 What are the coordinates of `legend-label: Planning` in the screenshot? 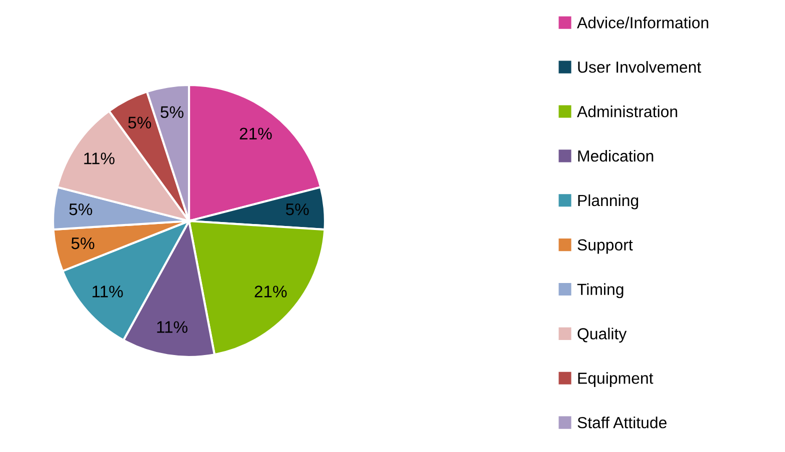 It's located at (608, 202).